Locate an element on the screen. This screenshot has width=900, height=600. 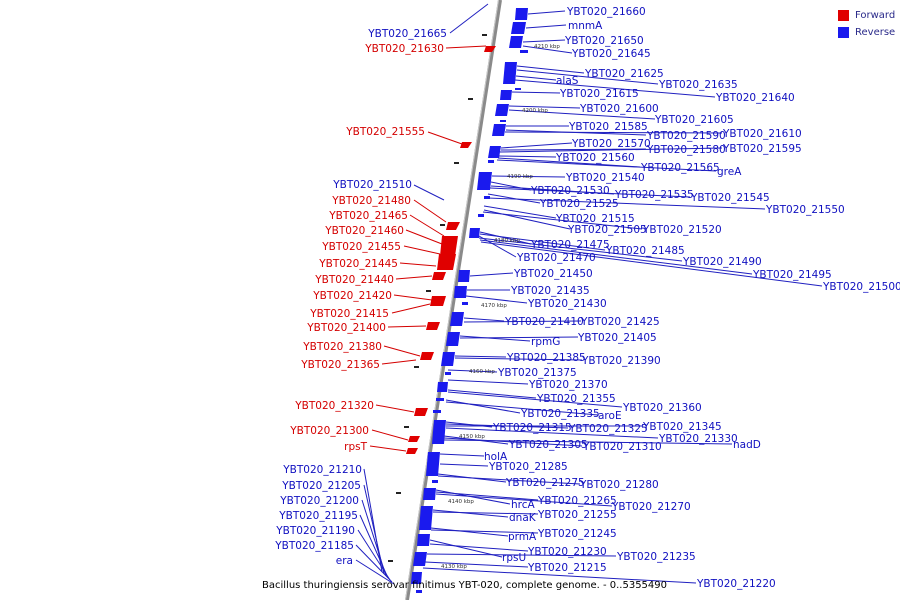
reverse-left-leader-lines is located at coordinates (422, 294).